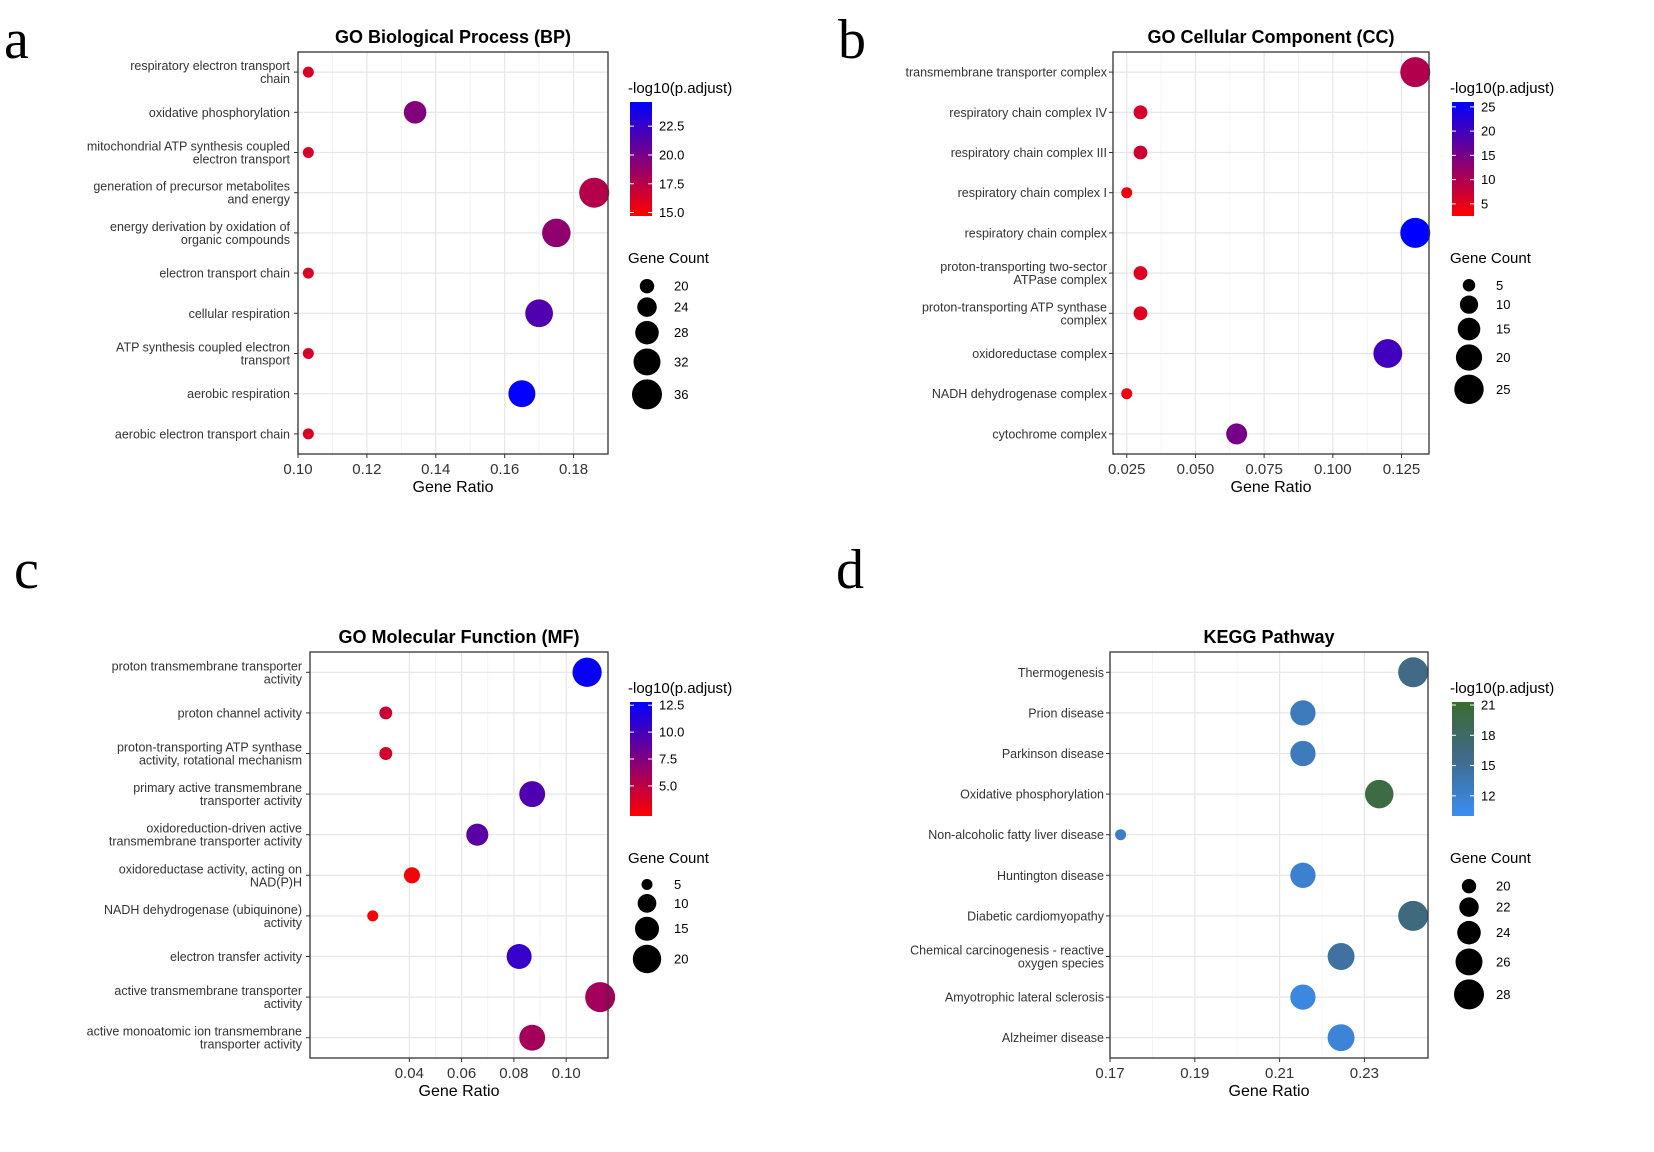 This screenshot has width=1654, height=1152. Describe the element at coordinates (671, 126) in the screenshot. I see `color-legend-tick-label: 22.5` at that location.